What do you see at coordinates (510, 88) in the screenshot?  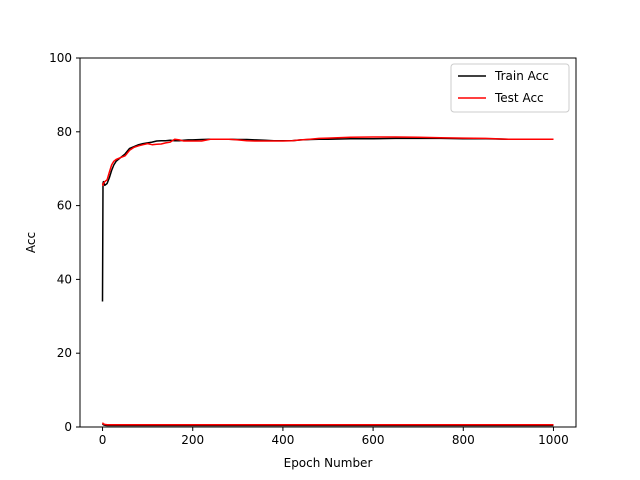 I see `legend: Train Acc Test Acc` at bounding box center [510, 88].